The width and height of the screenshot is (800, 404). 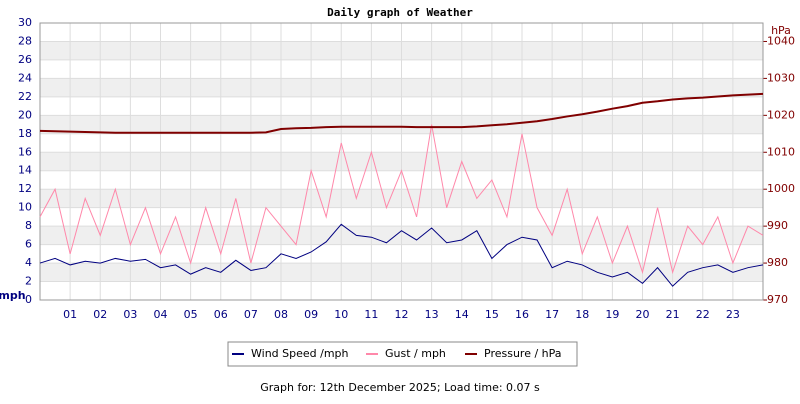 What do you see at coordinates (462, 314) in the screenshot?
I see `x-tick-label: 14` at bounding box center [462, 314].